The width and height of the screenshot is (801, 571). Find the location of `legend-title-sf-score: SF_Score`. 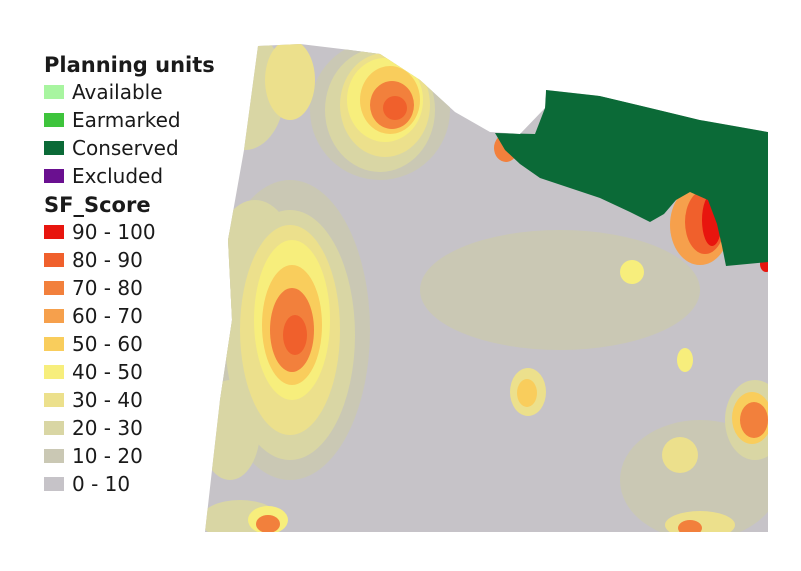

legend-title-sf-score: SF_Score is located at coordinates (97, 205).